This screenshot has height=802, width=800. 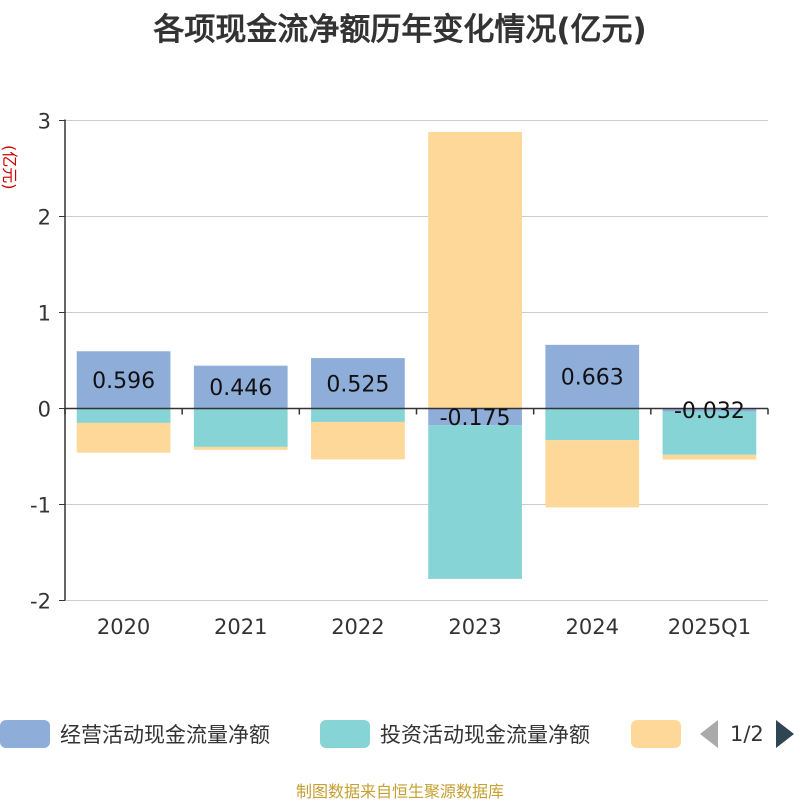 What do you see at coordinates (475, 502) in the screenshot?
I see `bar-2-2023` at bounding box center [475, 502].